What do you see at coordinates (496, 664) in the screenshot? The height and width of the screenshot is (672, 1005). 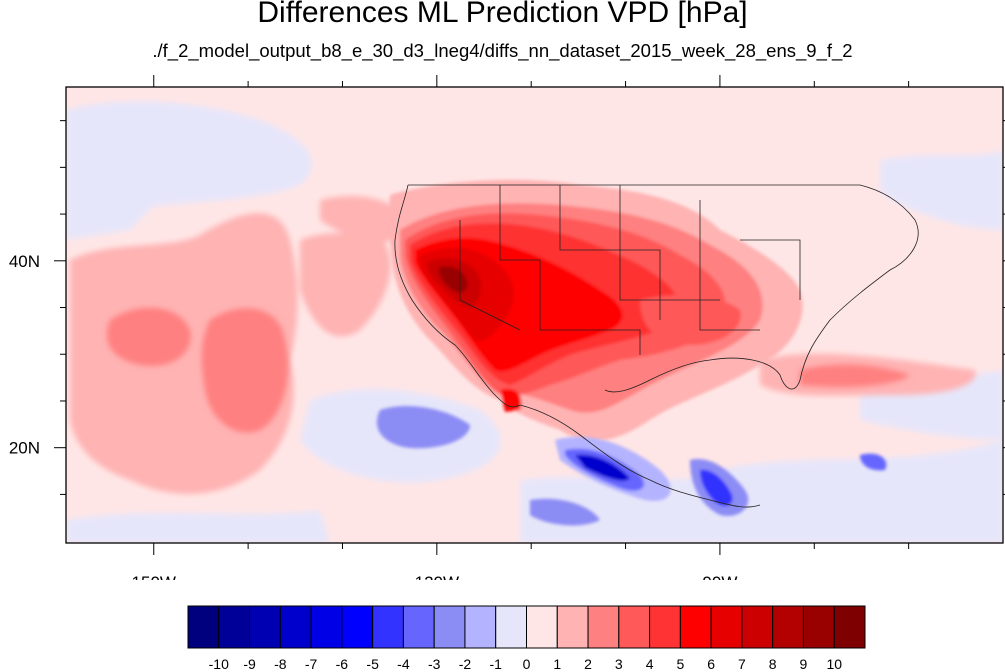 I see `colorbar-label: -1` at bounding box center [496, 664].